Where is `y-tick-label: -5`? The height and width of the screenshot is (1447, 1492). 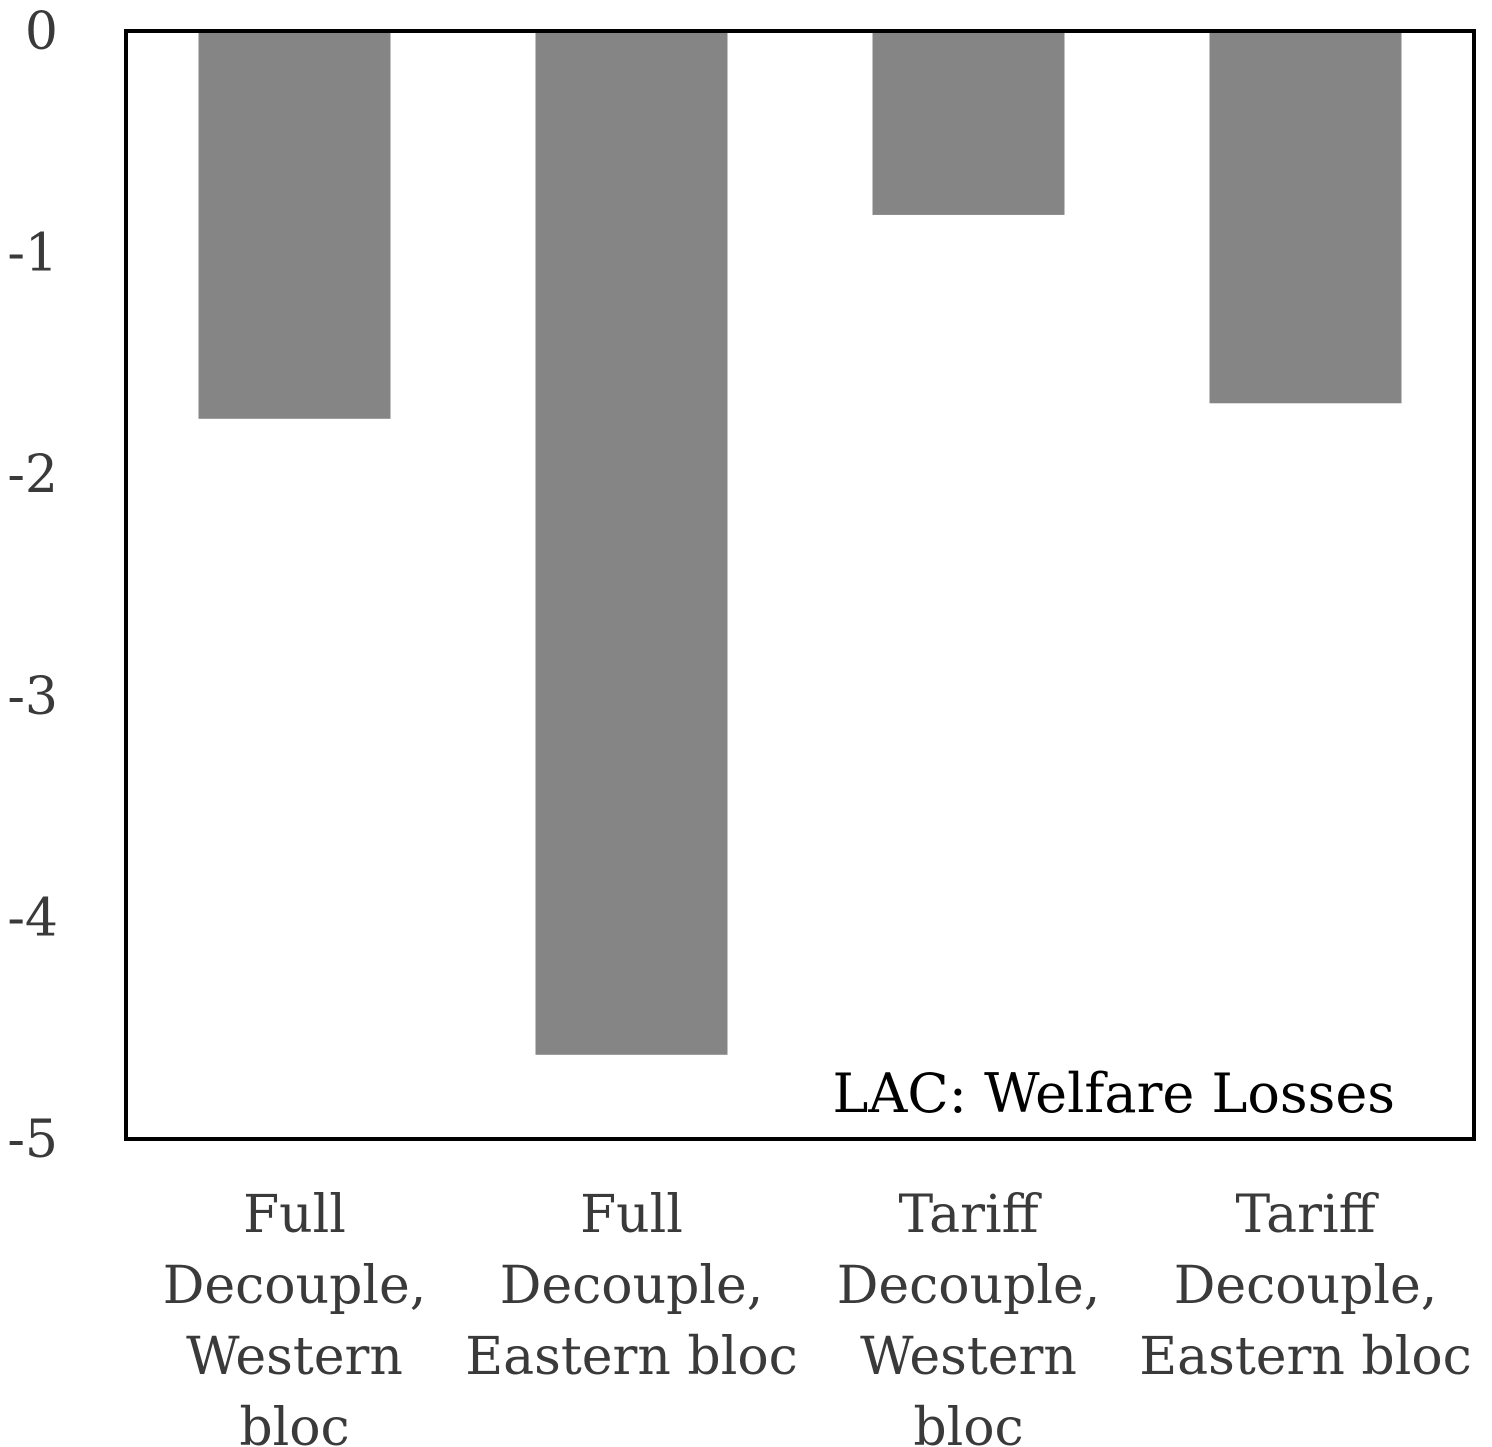 y-tick-label: -5 is located at coordinates (32, 1140).